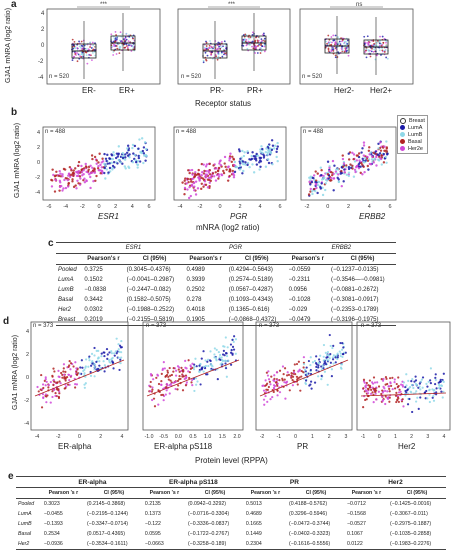  I want to click on table-cell: (−0.0881–0.2672), so click(354, 290).